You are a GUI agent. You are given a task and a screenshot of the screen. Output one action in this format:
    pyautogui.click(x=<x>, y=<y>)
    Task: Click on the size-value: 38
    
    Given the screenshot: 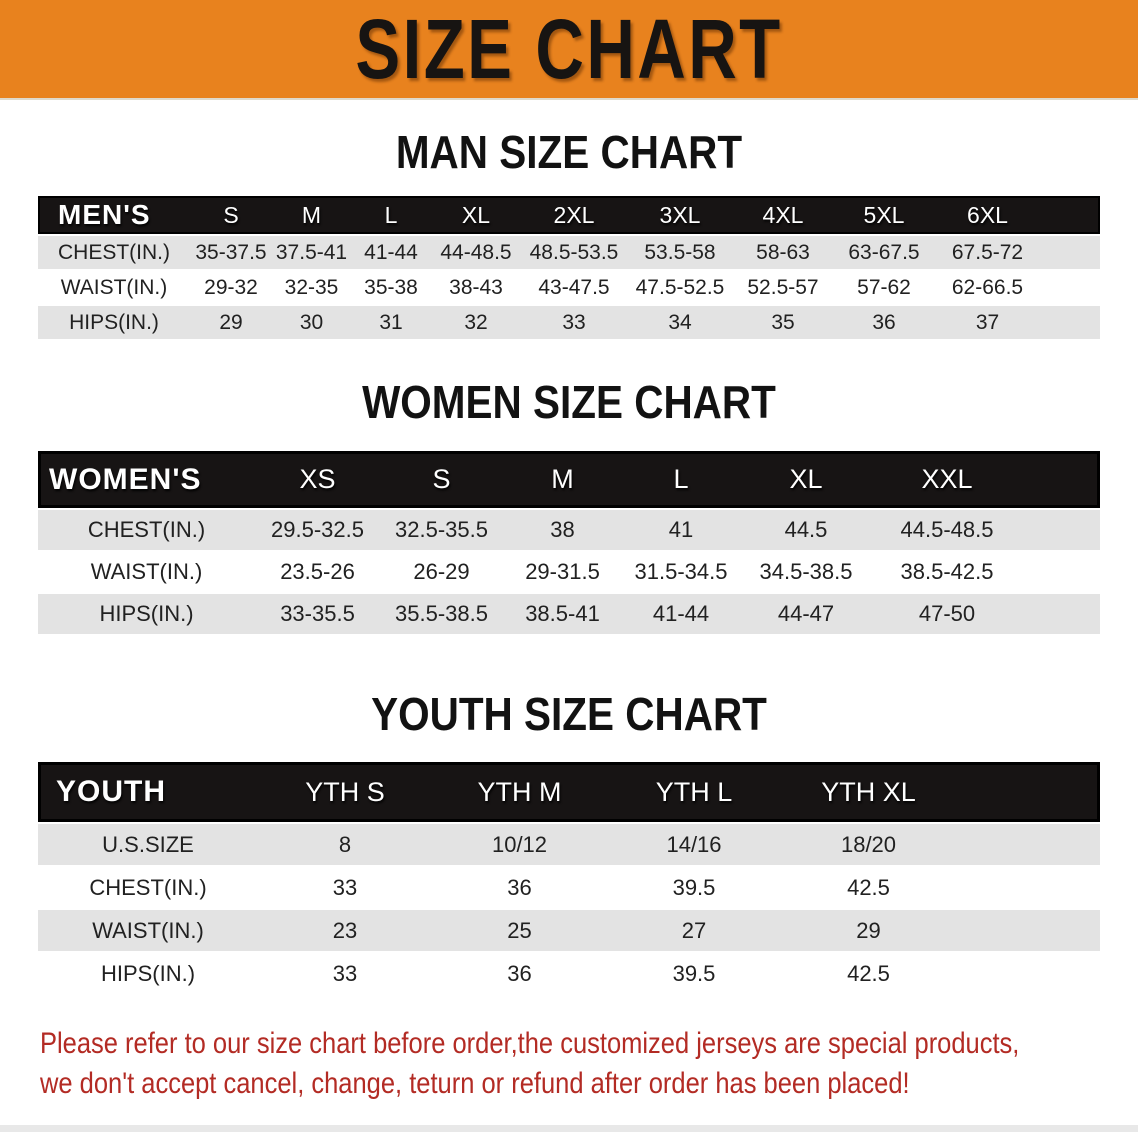 What is the action you would take?
    pyautogui.click(x=562, y=530)
    